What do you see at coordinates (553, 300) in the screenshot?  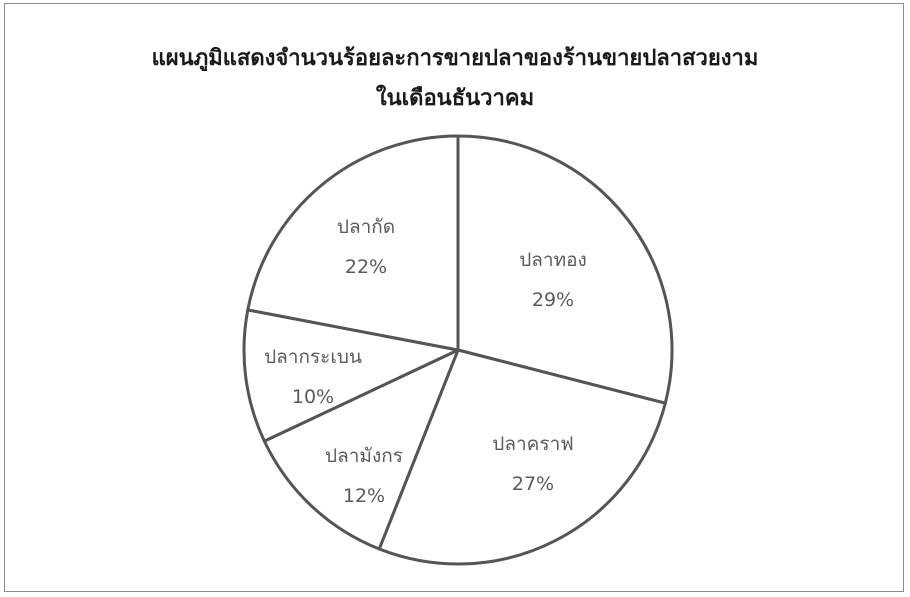 I see `slice-value-label: 29%` at bounding box center [553, 300].